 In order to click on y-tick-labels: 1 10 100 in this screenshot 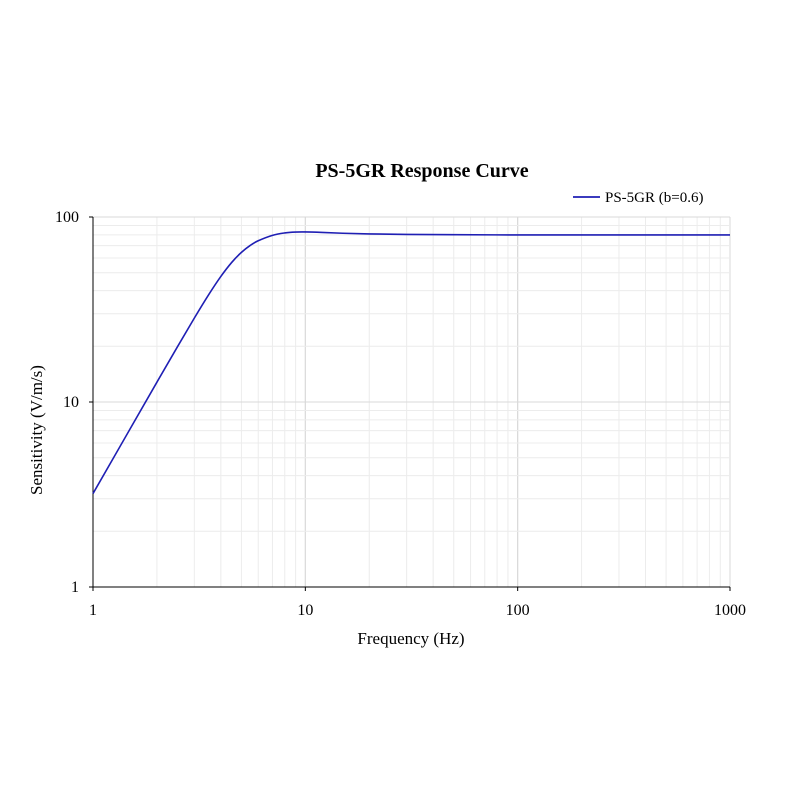, I will do `click(67, 402)`.